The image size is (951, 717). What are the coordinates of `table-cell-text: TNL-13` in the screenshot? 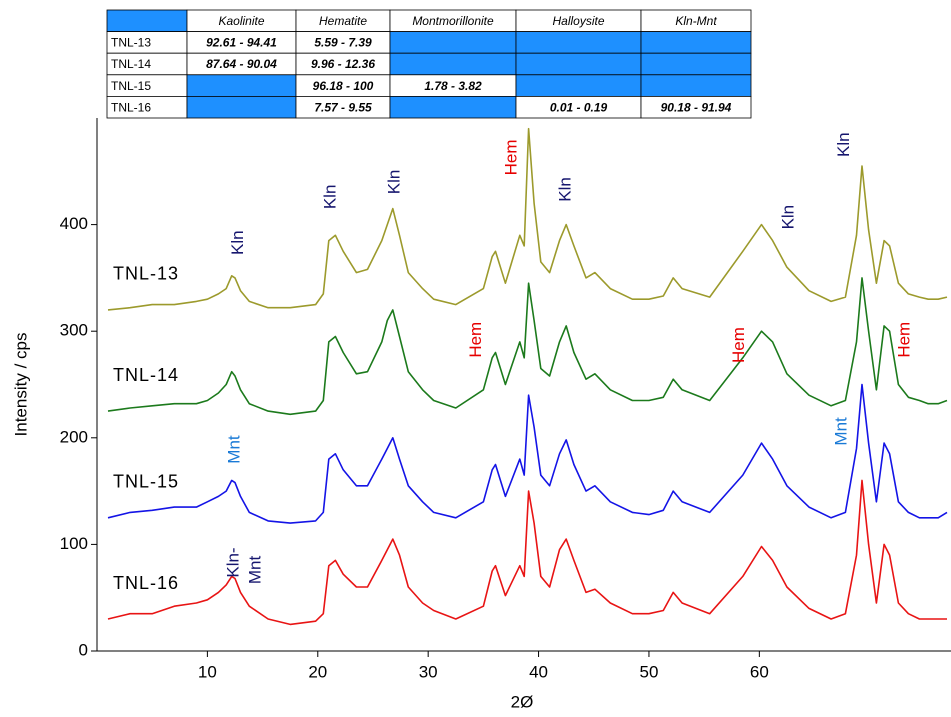 It's located at (131, 43).